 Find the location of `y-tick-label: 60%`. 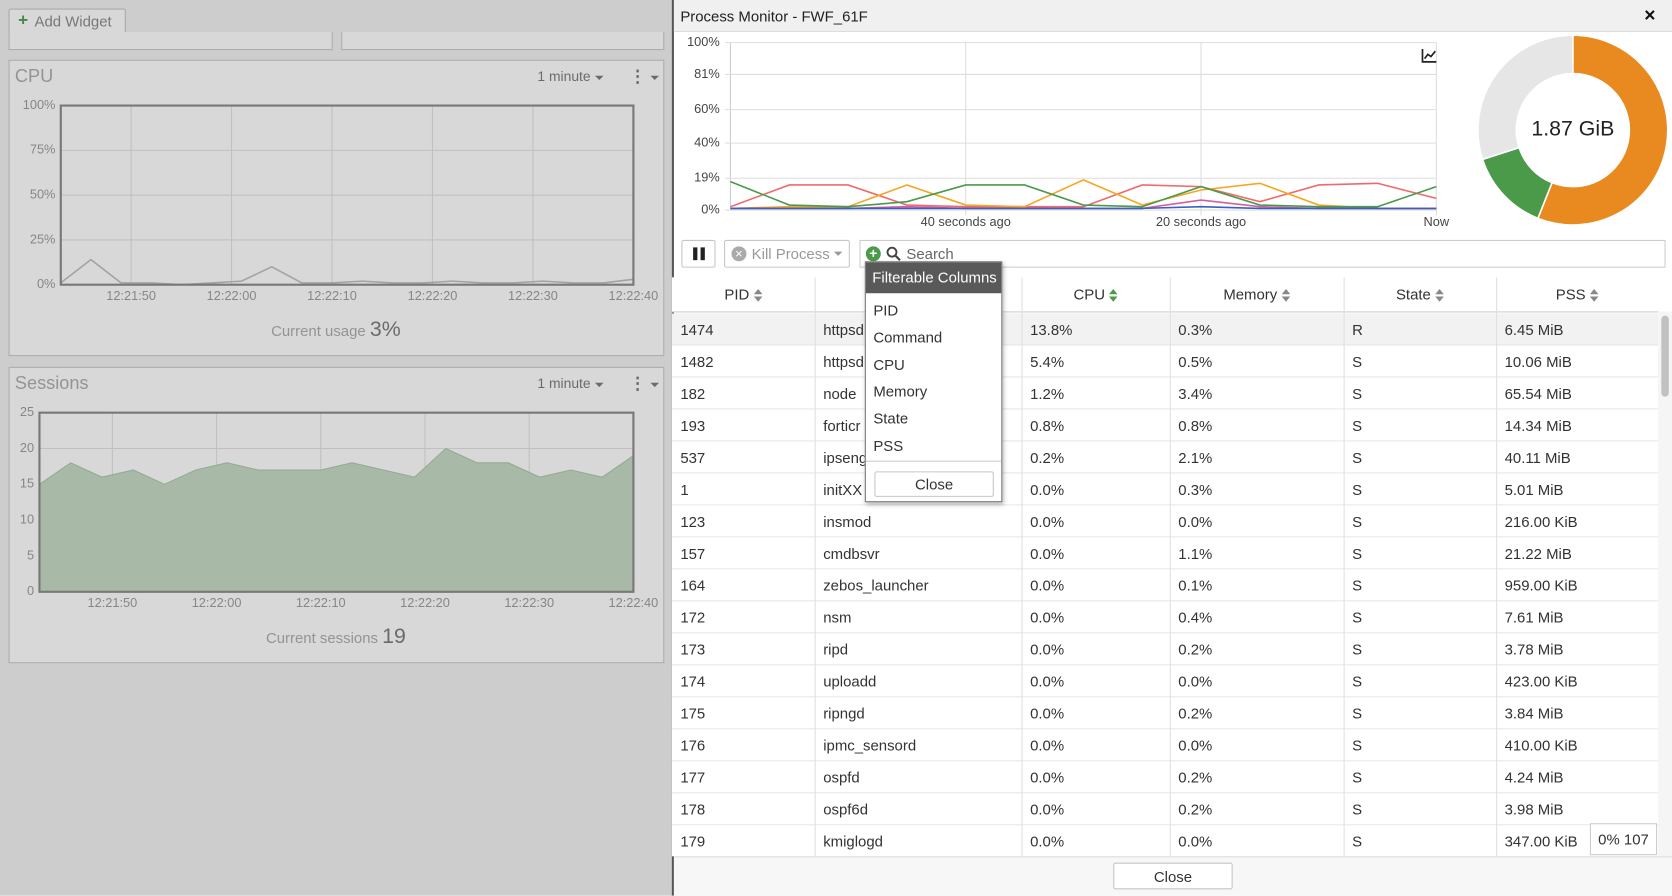

y-tick-label: 60% is located at coordinates (707, 108).